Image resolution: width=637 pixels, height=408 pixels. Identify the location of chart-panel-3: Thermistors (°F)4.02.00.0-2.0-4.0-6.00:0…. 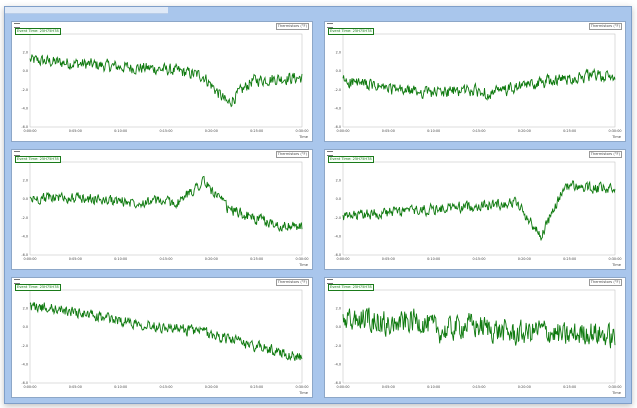
(162, 209).